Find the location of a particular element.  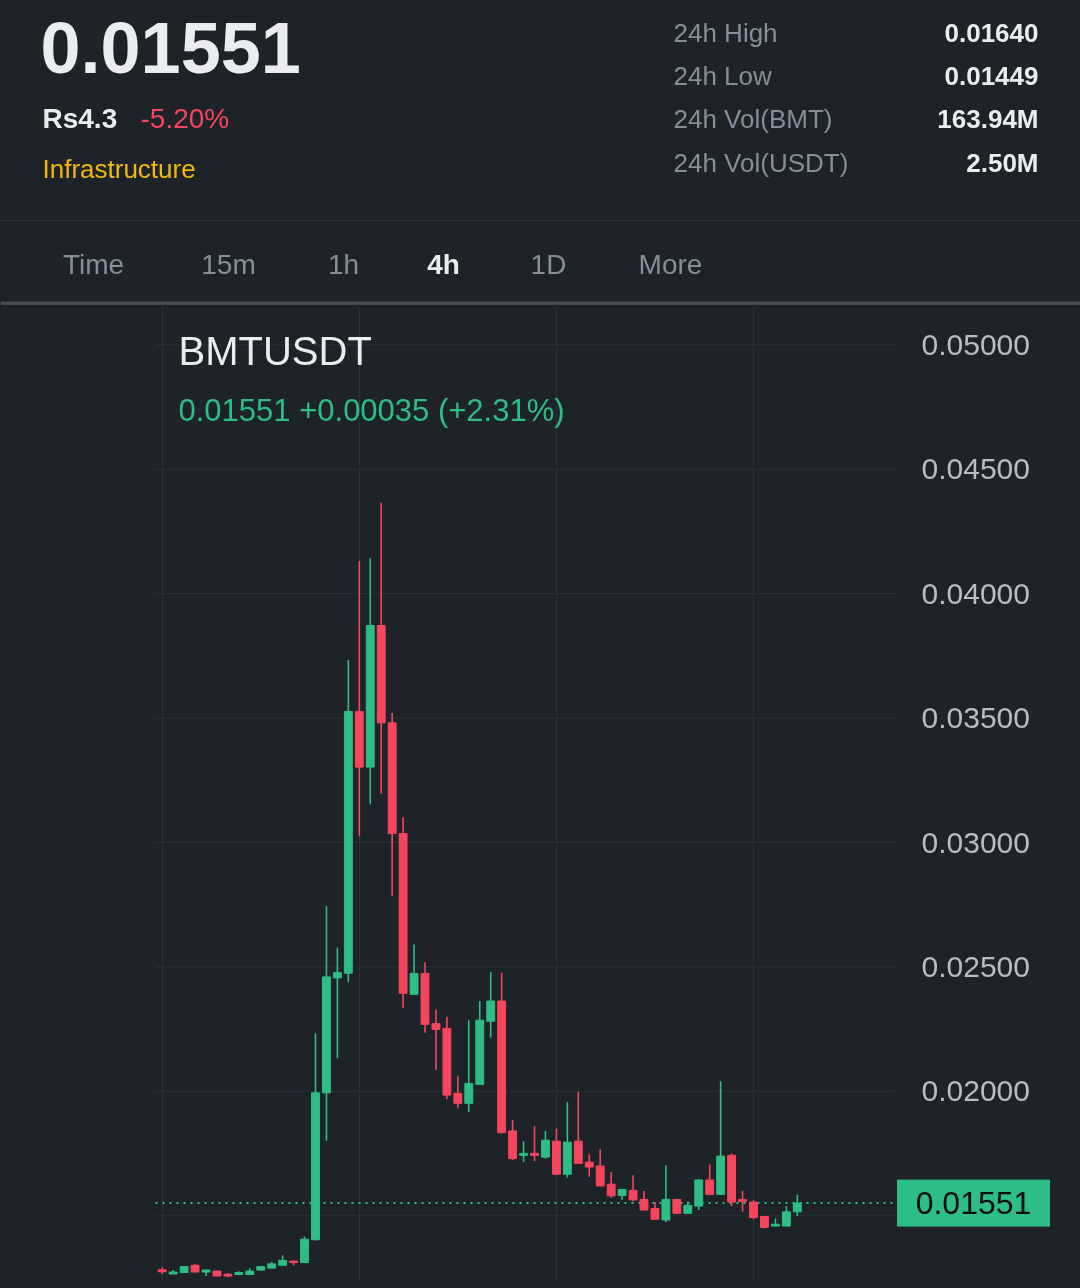

text: 24h Vol(USDT) is located at coordinates (761, 162).